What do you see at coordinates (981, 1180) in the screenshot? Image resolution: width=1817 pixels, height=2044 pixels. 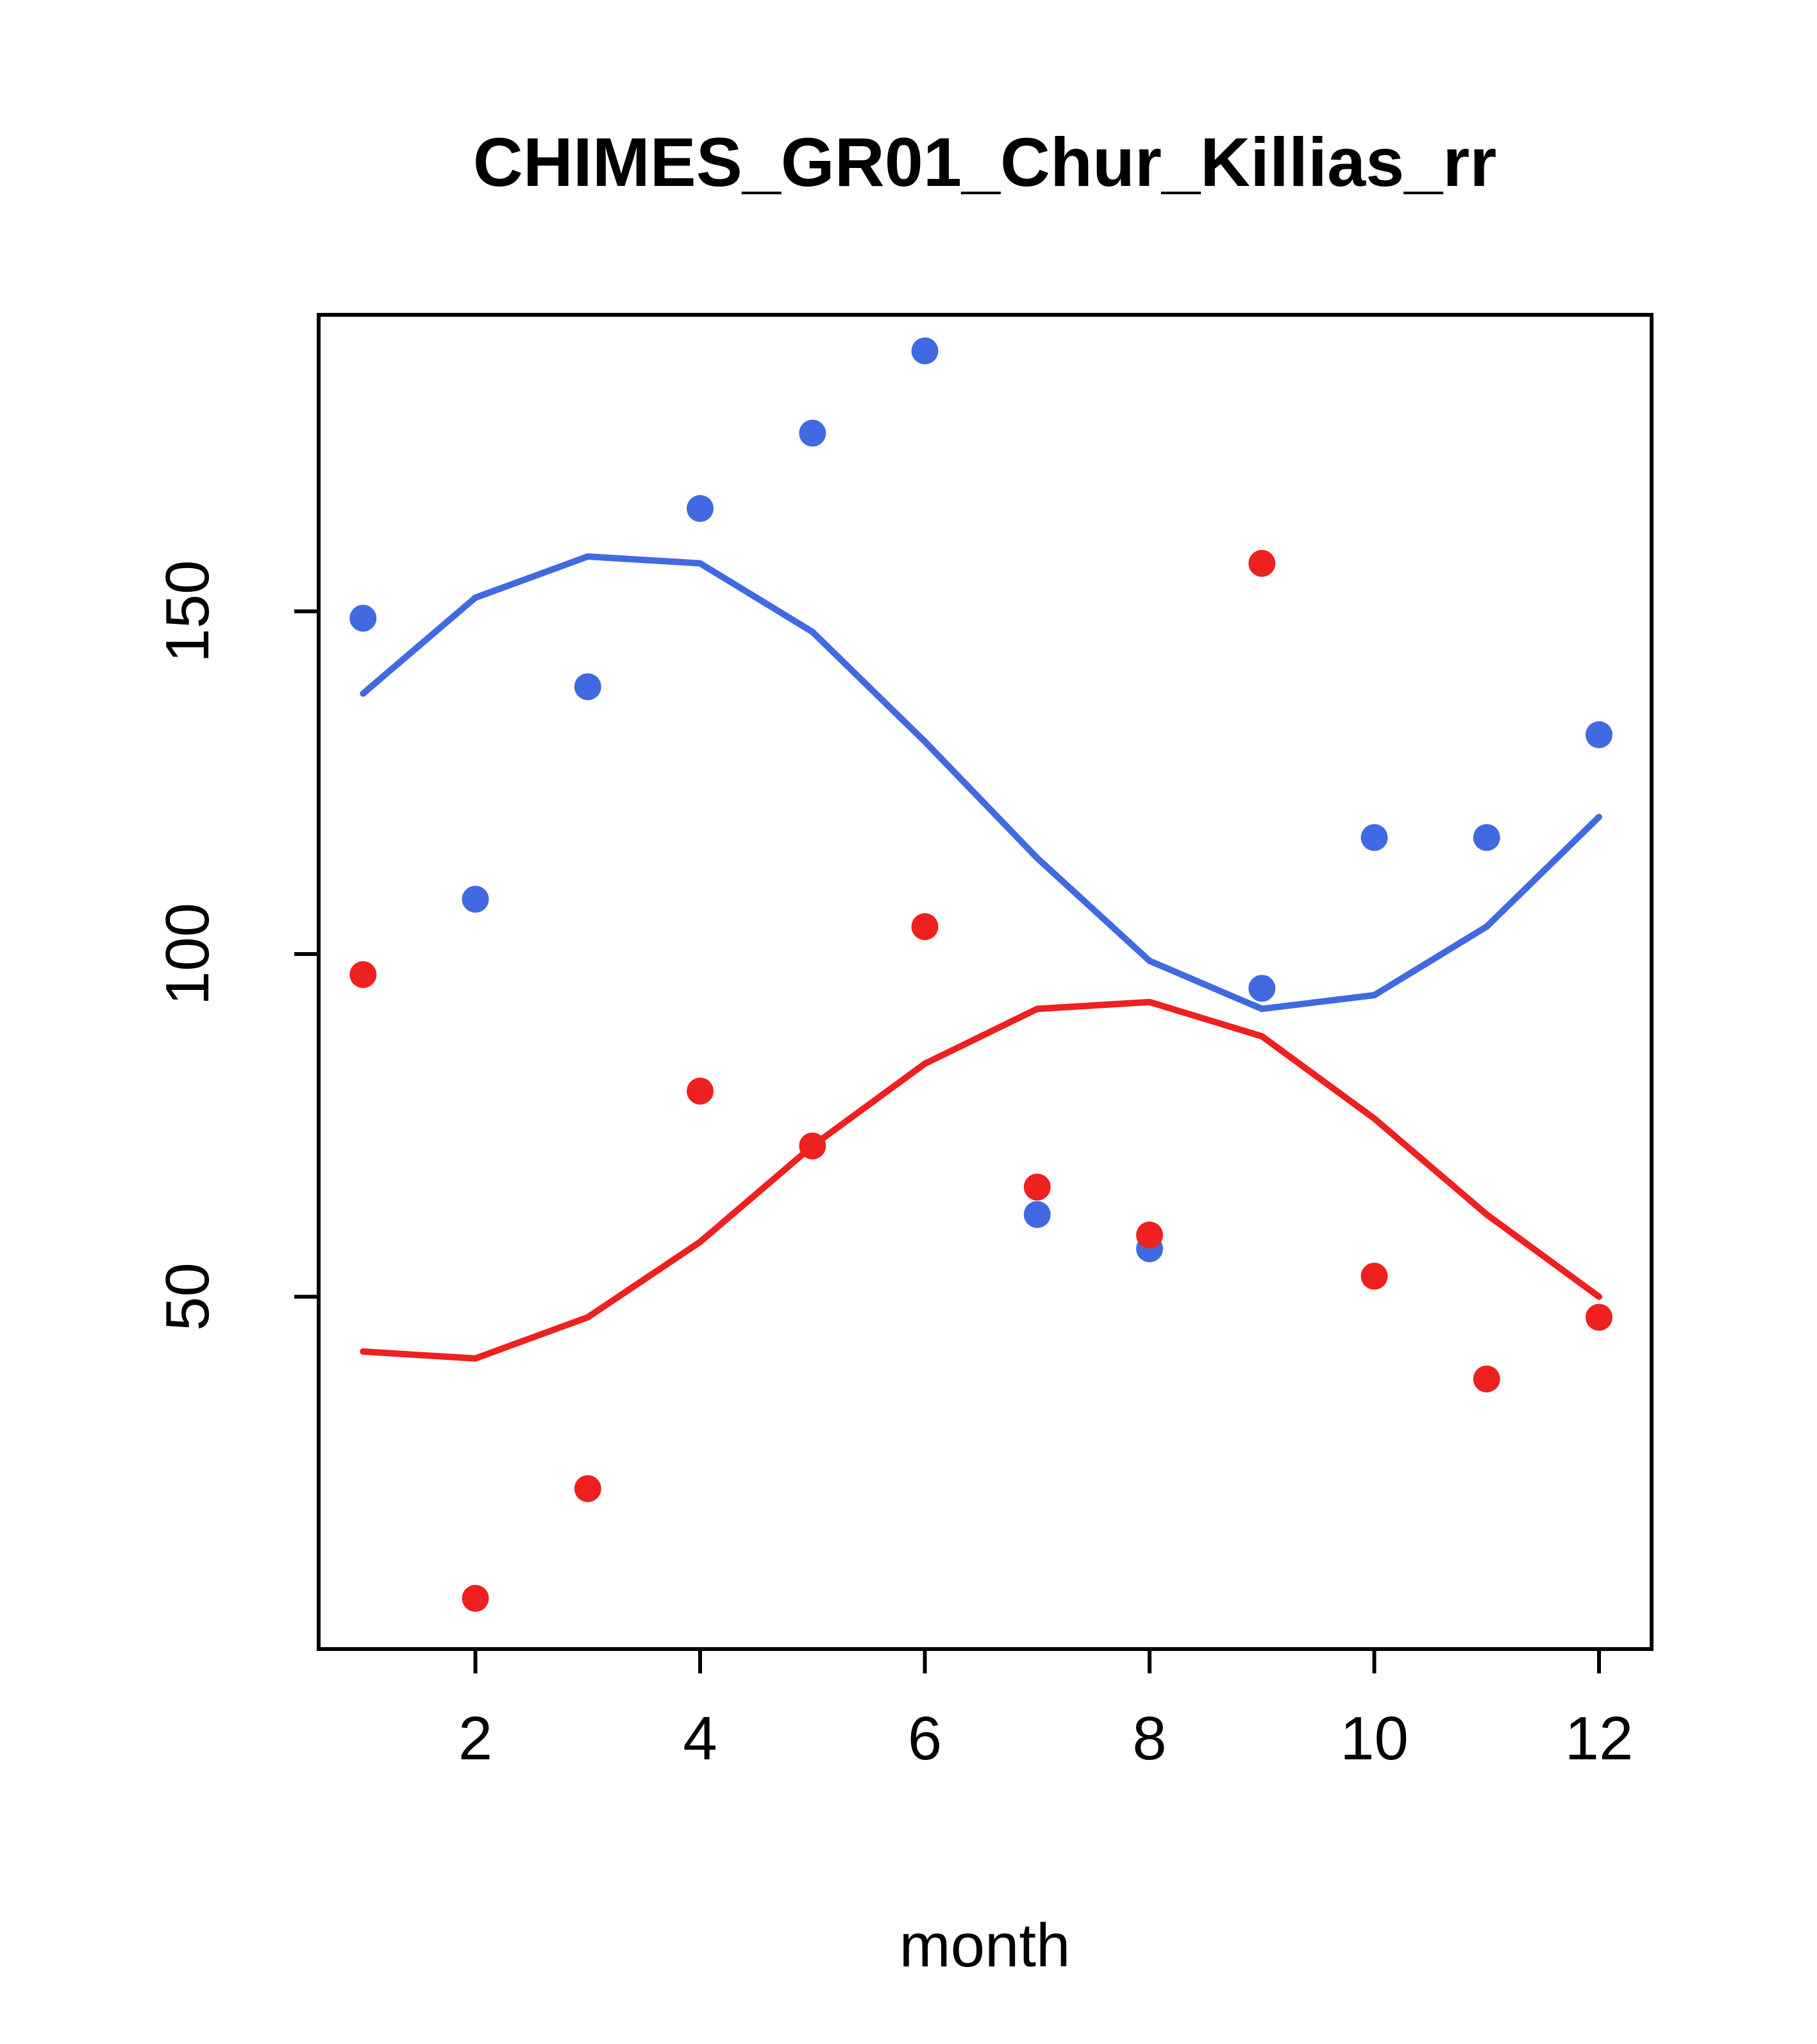 I see `red-smooth-line` at bounding box center [981, 1180].